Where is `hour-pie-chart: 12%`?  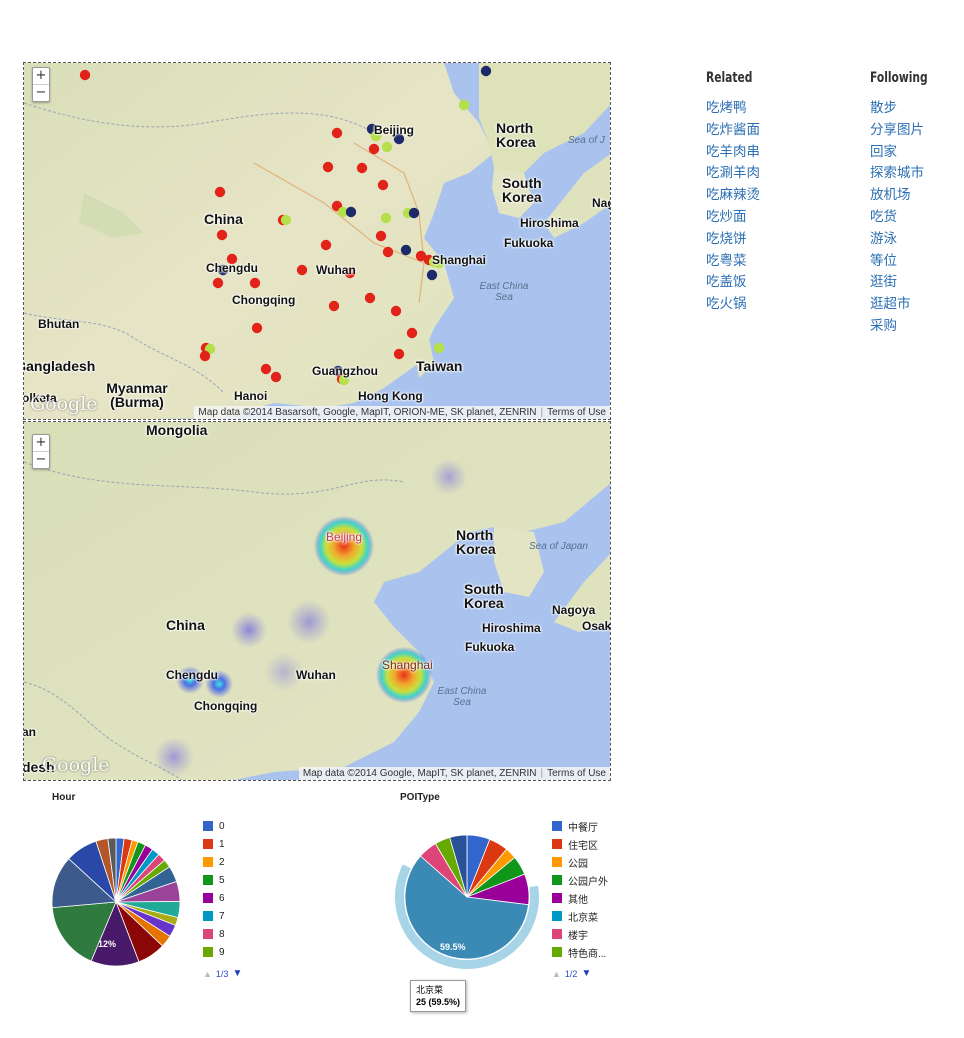
hour-pie-chart: 12% is located at coordinates (116, 902).